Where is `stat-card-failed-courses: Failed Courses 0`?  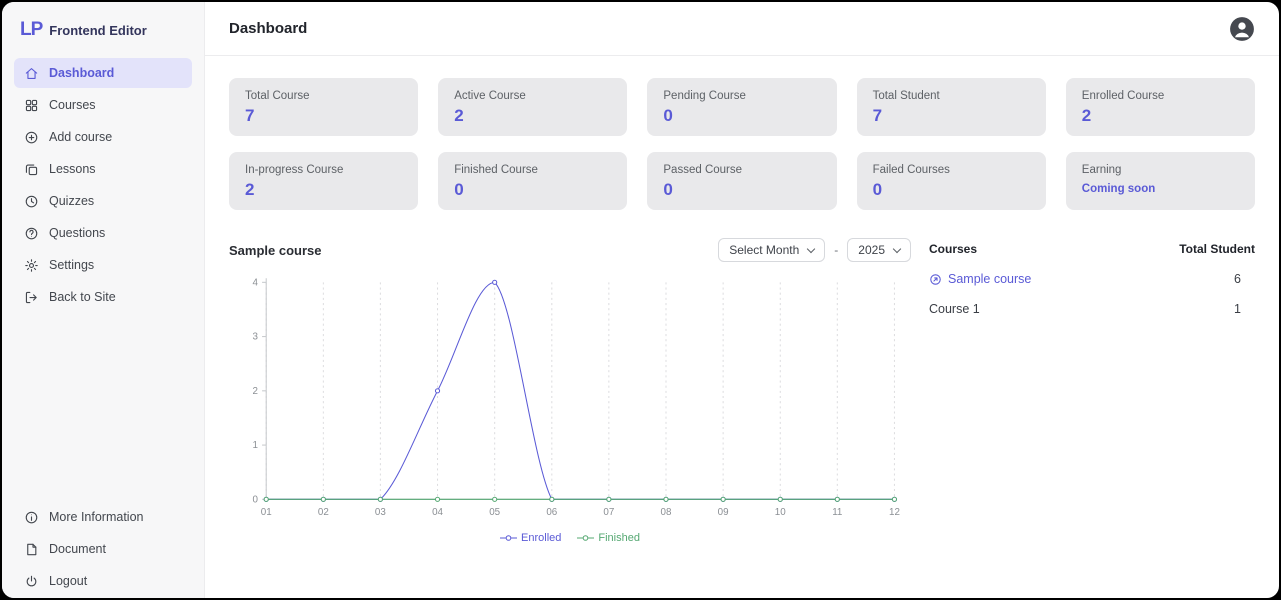
stat-card-failed-courses: Failed Courses 0 is located at coordinates (951, 181).